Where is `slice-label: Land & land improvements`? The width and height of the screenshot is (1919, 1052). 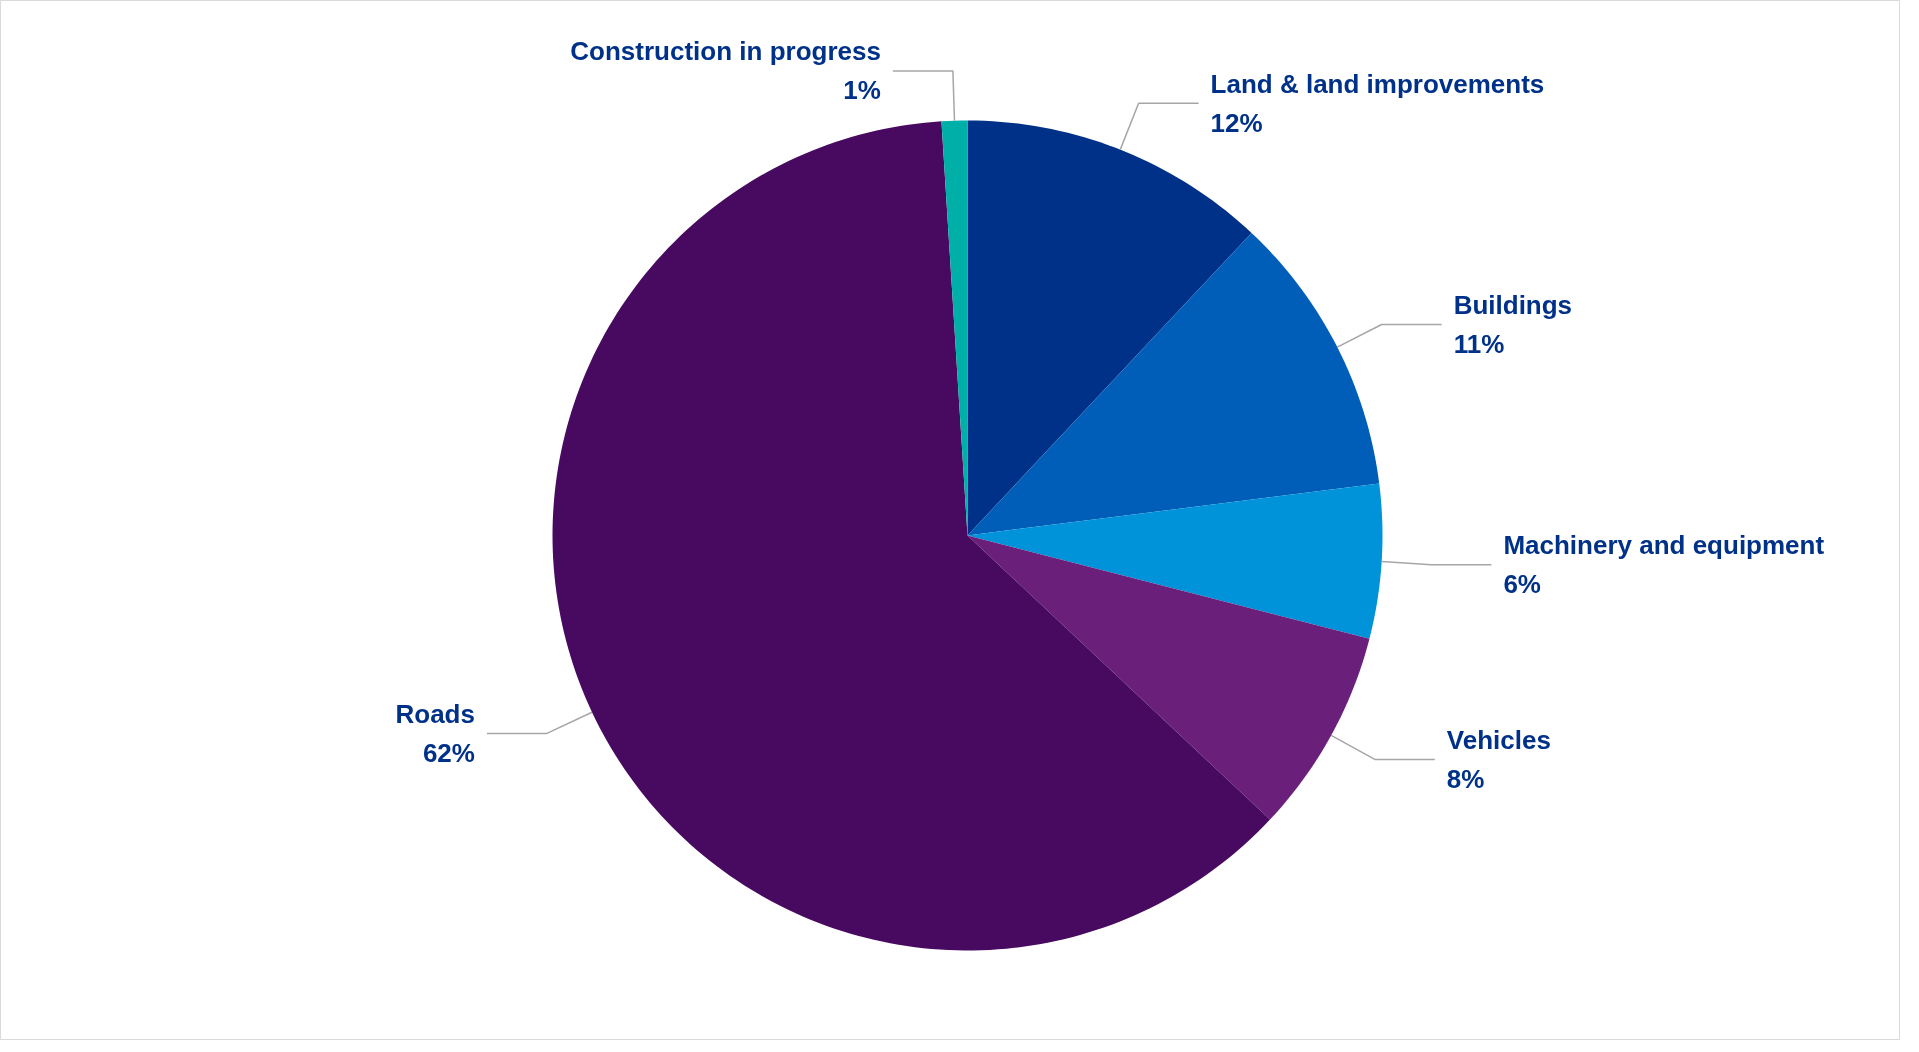 slice-label: Land & land improvements is located at coordinates (1377, 83).